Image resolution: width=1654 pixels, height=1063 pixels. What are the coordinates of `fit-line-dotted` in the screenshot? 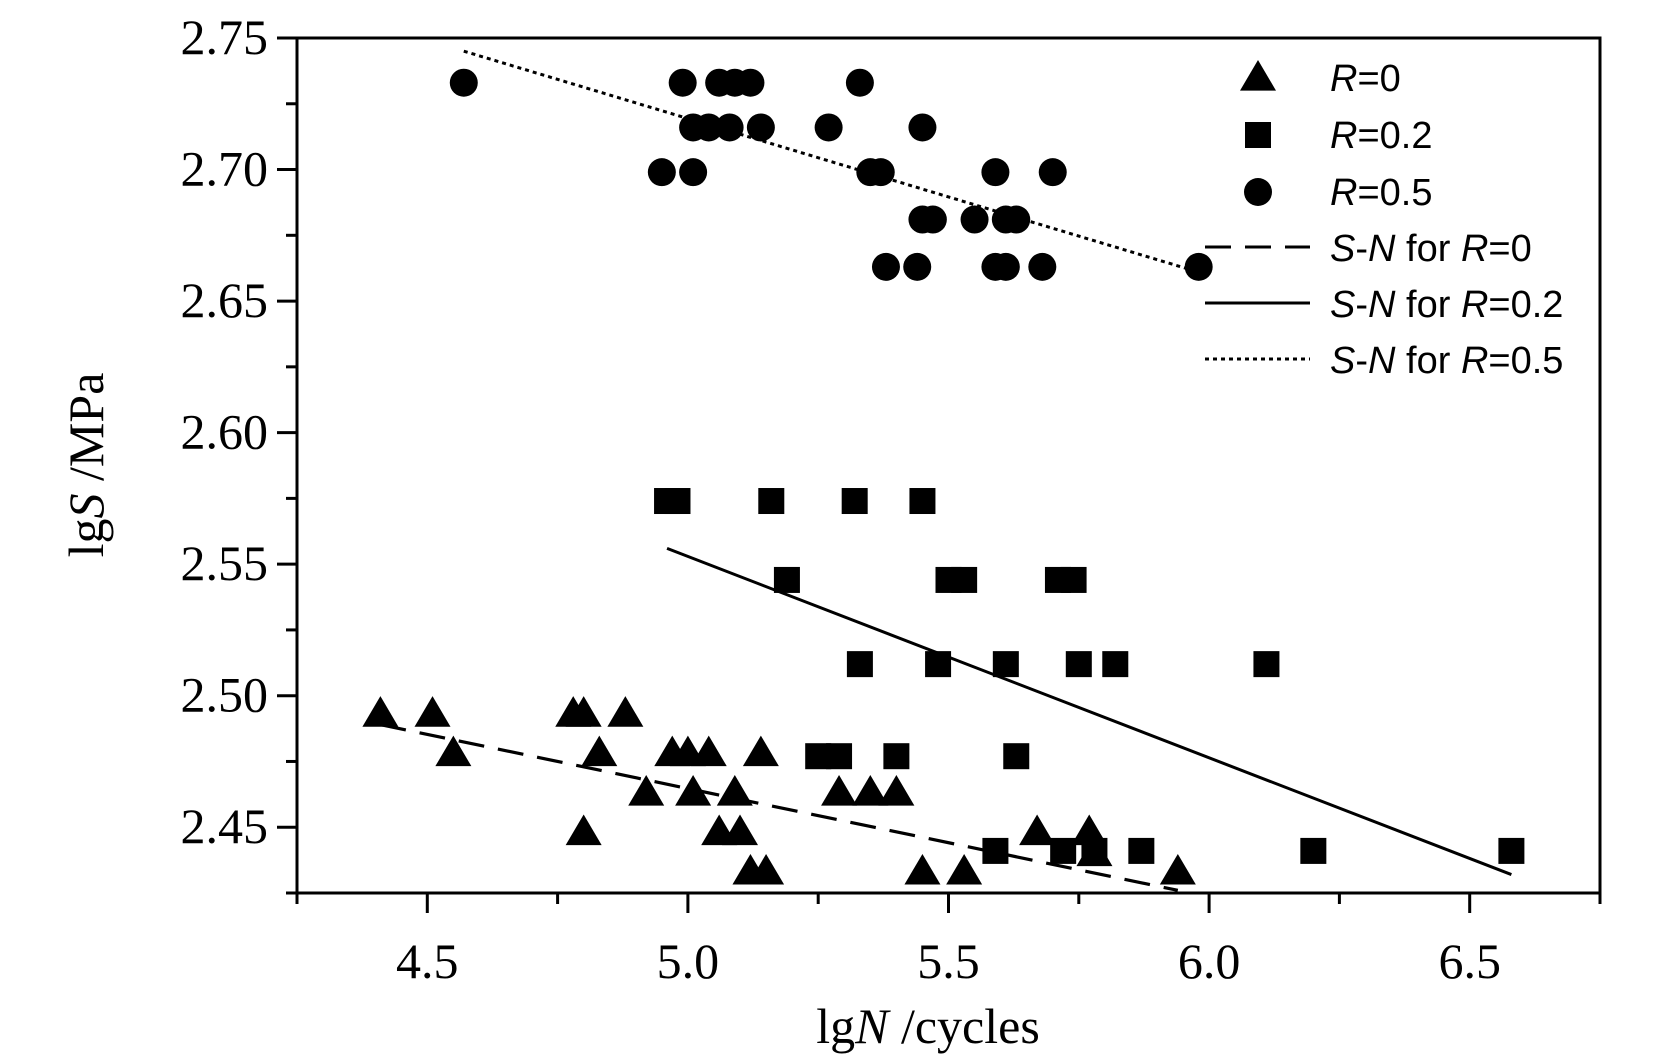 It's located at (831, 161).